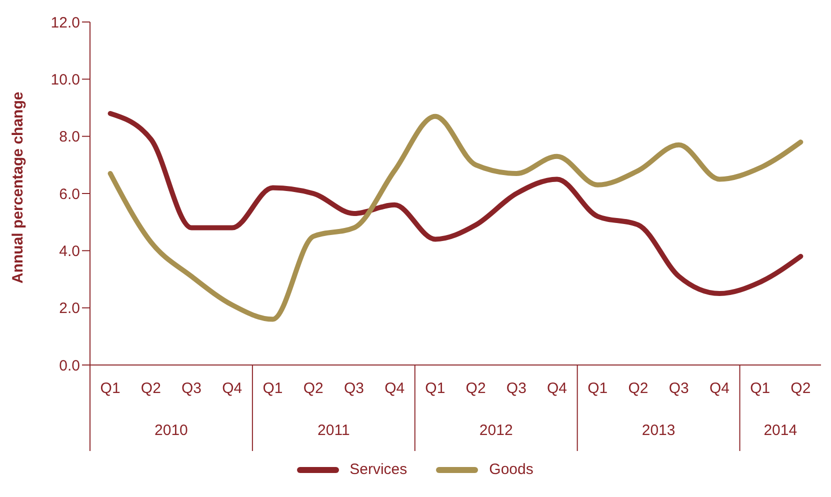  I want to click on y-tick-label: 12.0, so click(65, 23).